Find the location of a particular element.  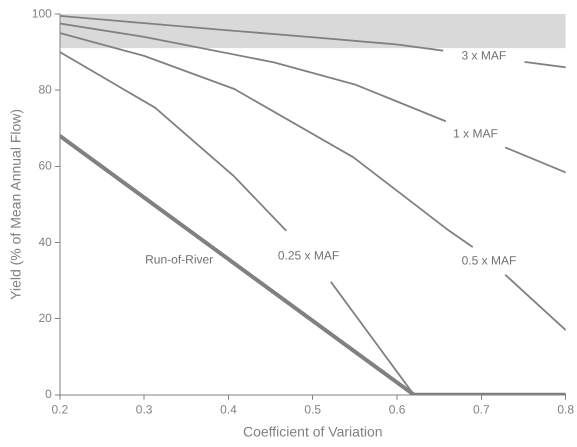

x-tick-label: 0.5 is located at coordinates (313, 409).